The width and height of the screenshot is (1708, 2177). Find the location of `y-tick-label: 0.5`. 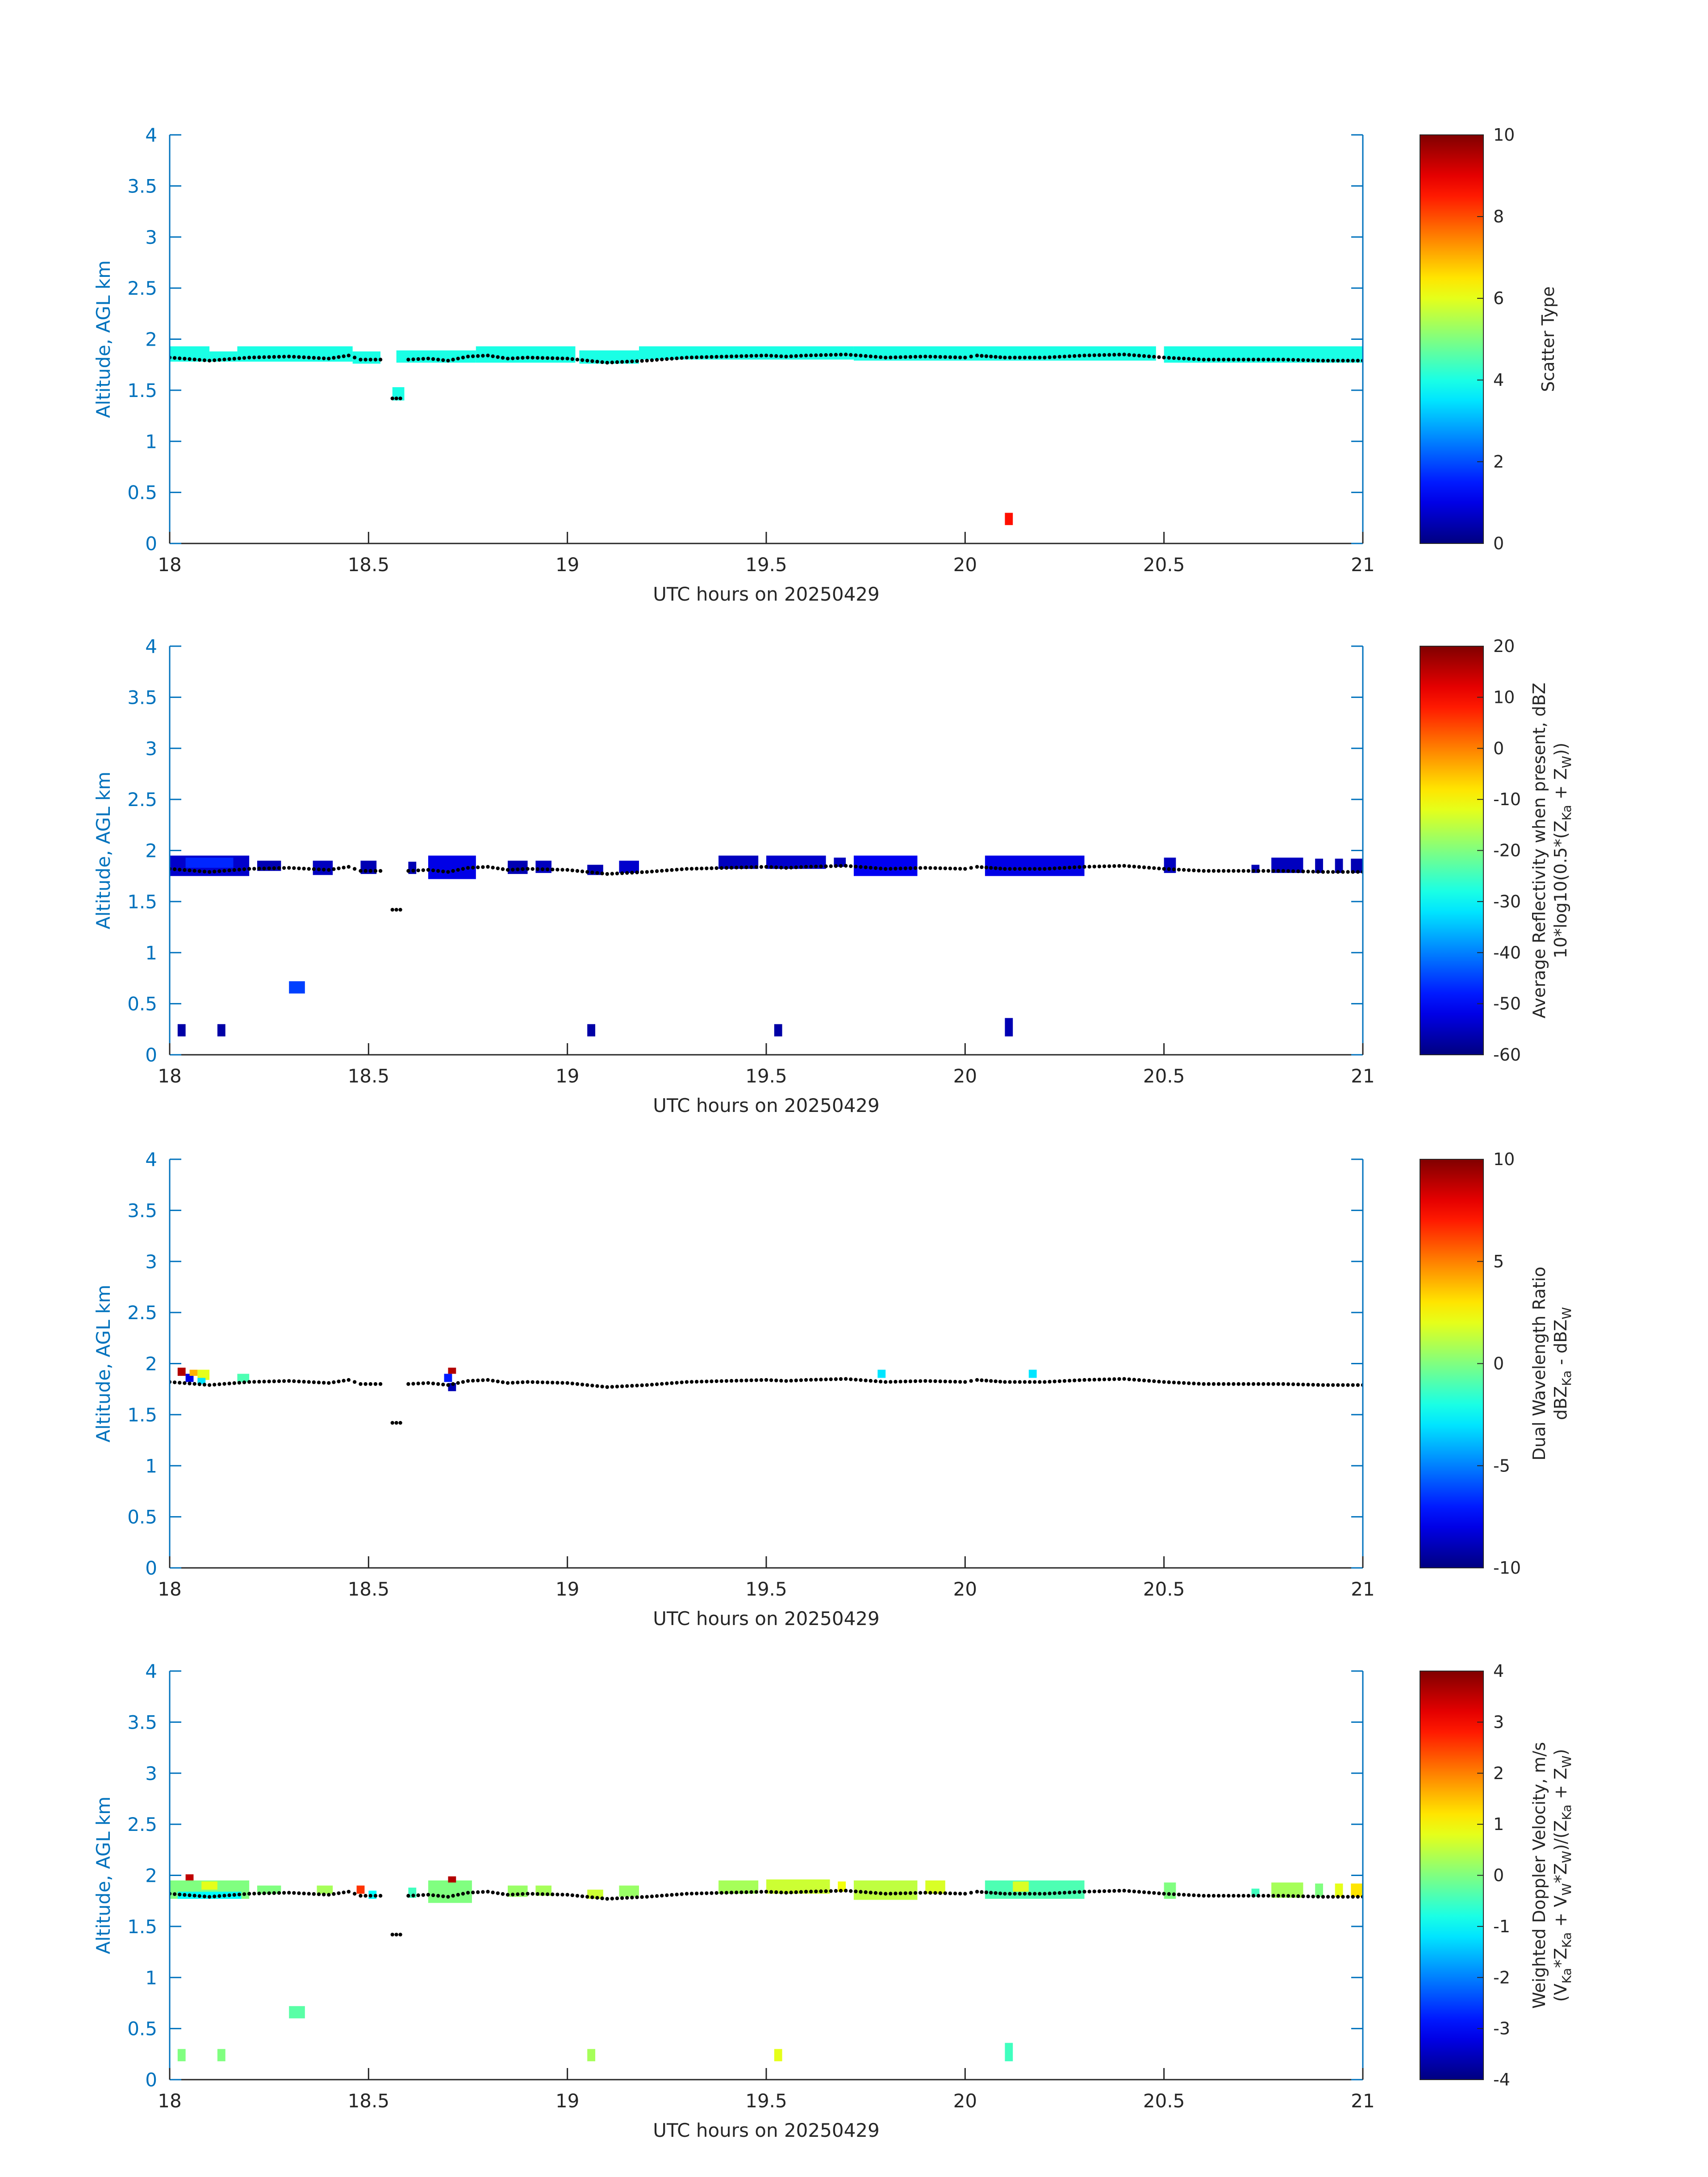

y-tick-label: 0.5 is located at coordinates (142, 1517).